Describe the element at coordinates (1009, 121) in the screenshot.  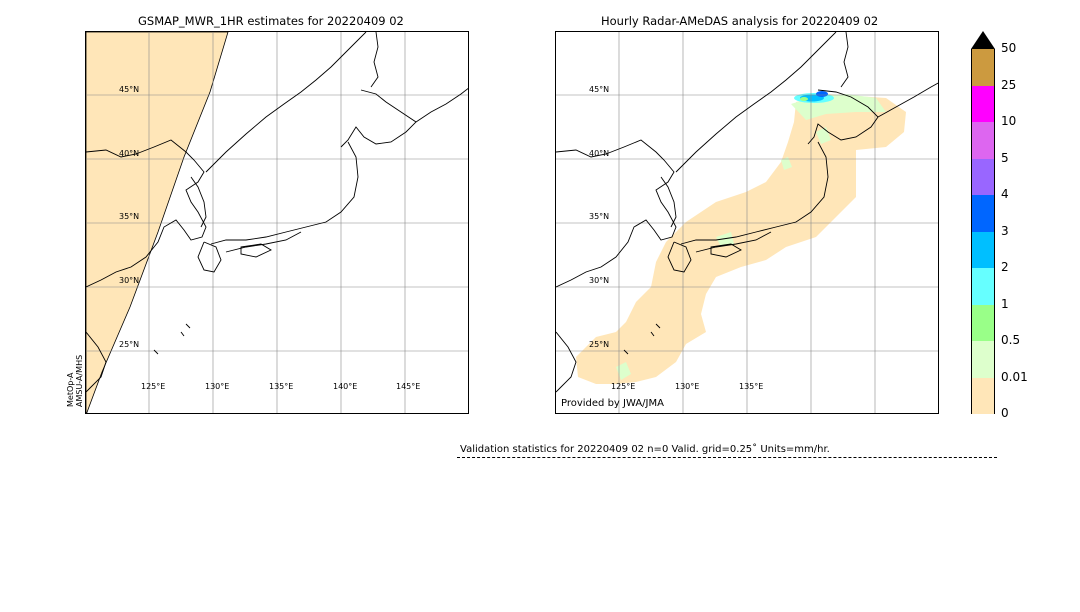
I see `colorbar-label: 10` at that location.